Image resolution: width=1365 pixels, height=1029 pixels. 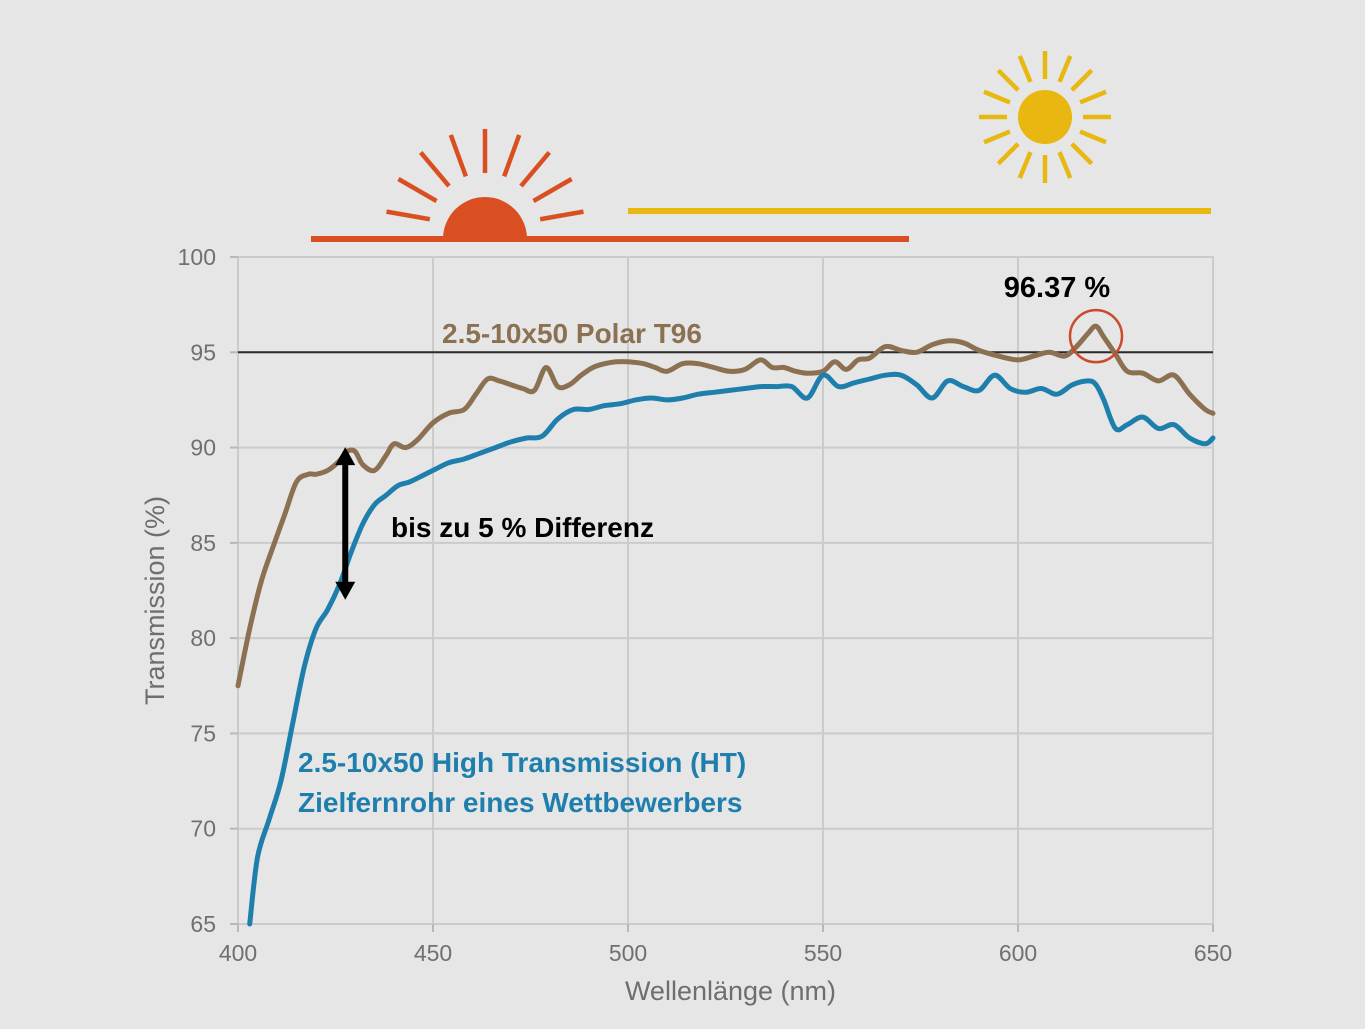 I want to click on x-tick-label-600: 600, so click(x=1018, y=953).